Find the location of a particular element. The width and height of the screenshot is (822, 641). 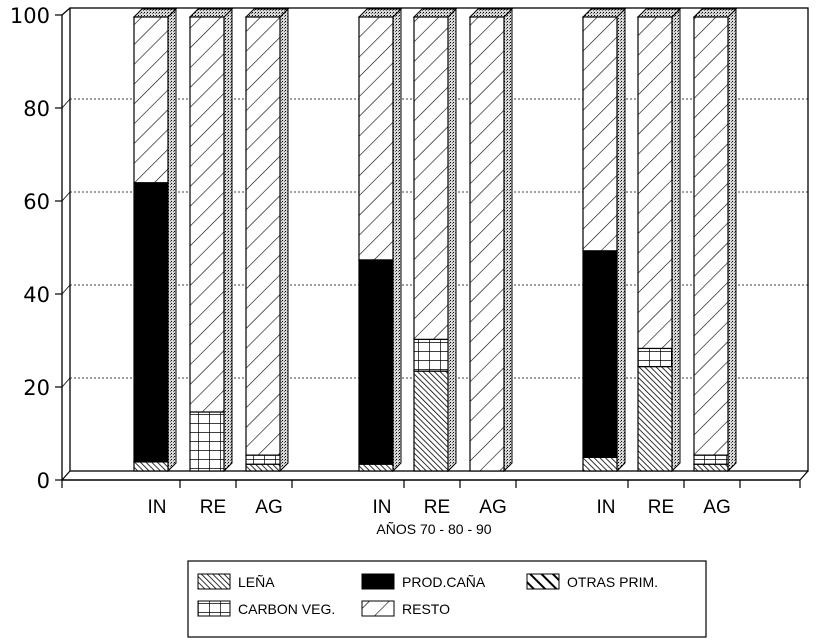

y-tick-label: 100 is located at coordinates (30, 16).